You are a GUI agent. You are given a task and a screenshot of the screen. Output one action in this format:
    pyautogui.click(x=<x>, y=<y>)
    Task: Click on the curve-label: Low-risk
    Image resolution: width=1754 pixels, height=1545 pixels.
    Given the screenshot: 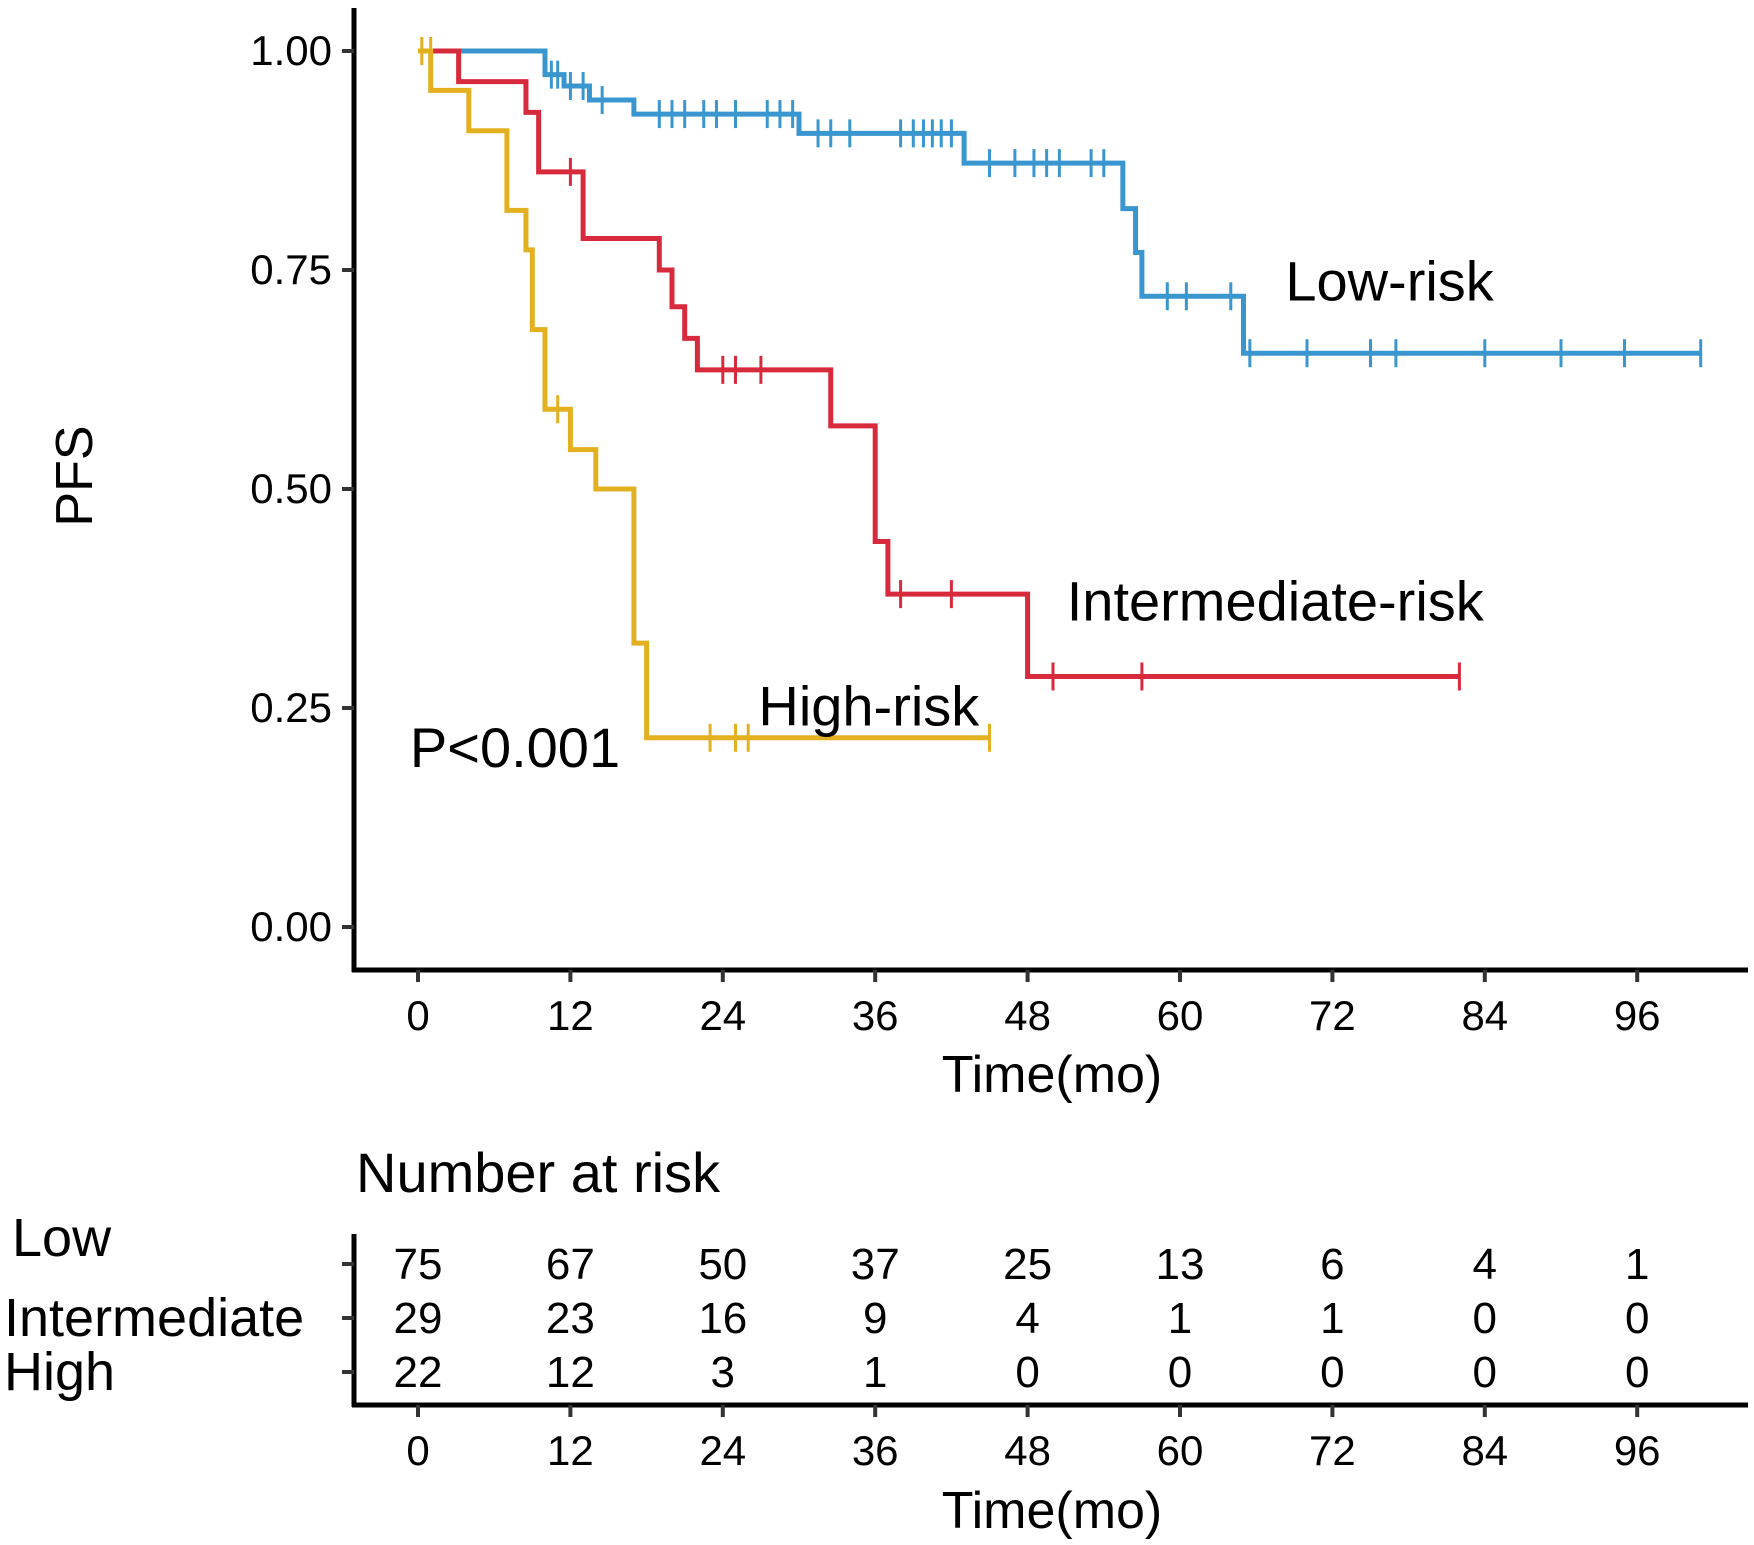 What is the action you would take?
    pyautogui.click(x=1389, y=281)
    